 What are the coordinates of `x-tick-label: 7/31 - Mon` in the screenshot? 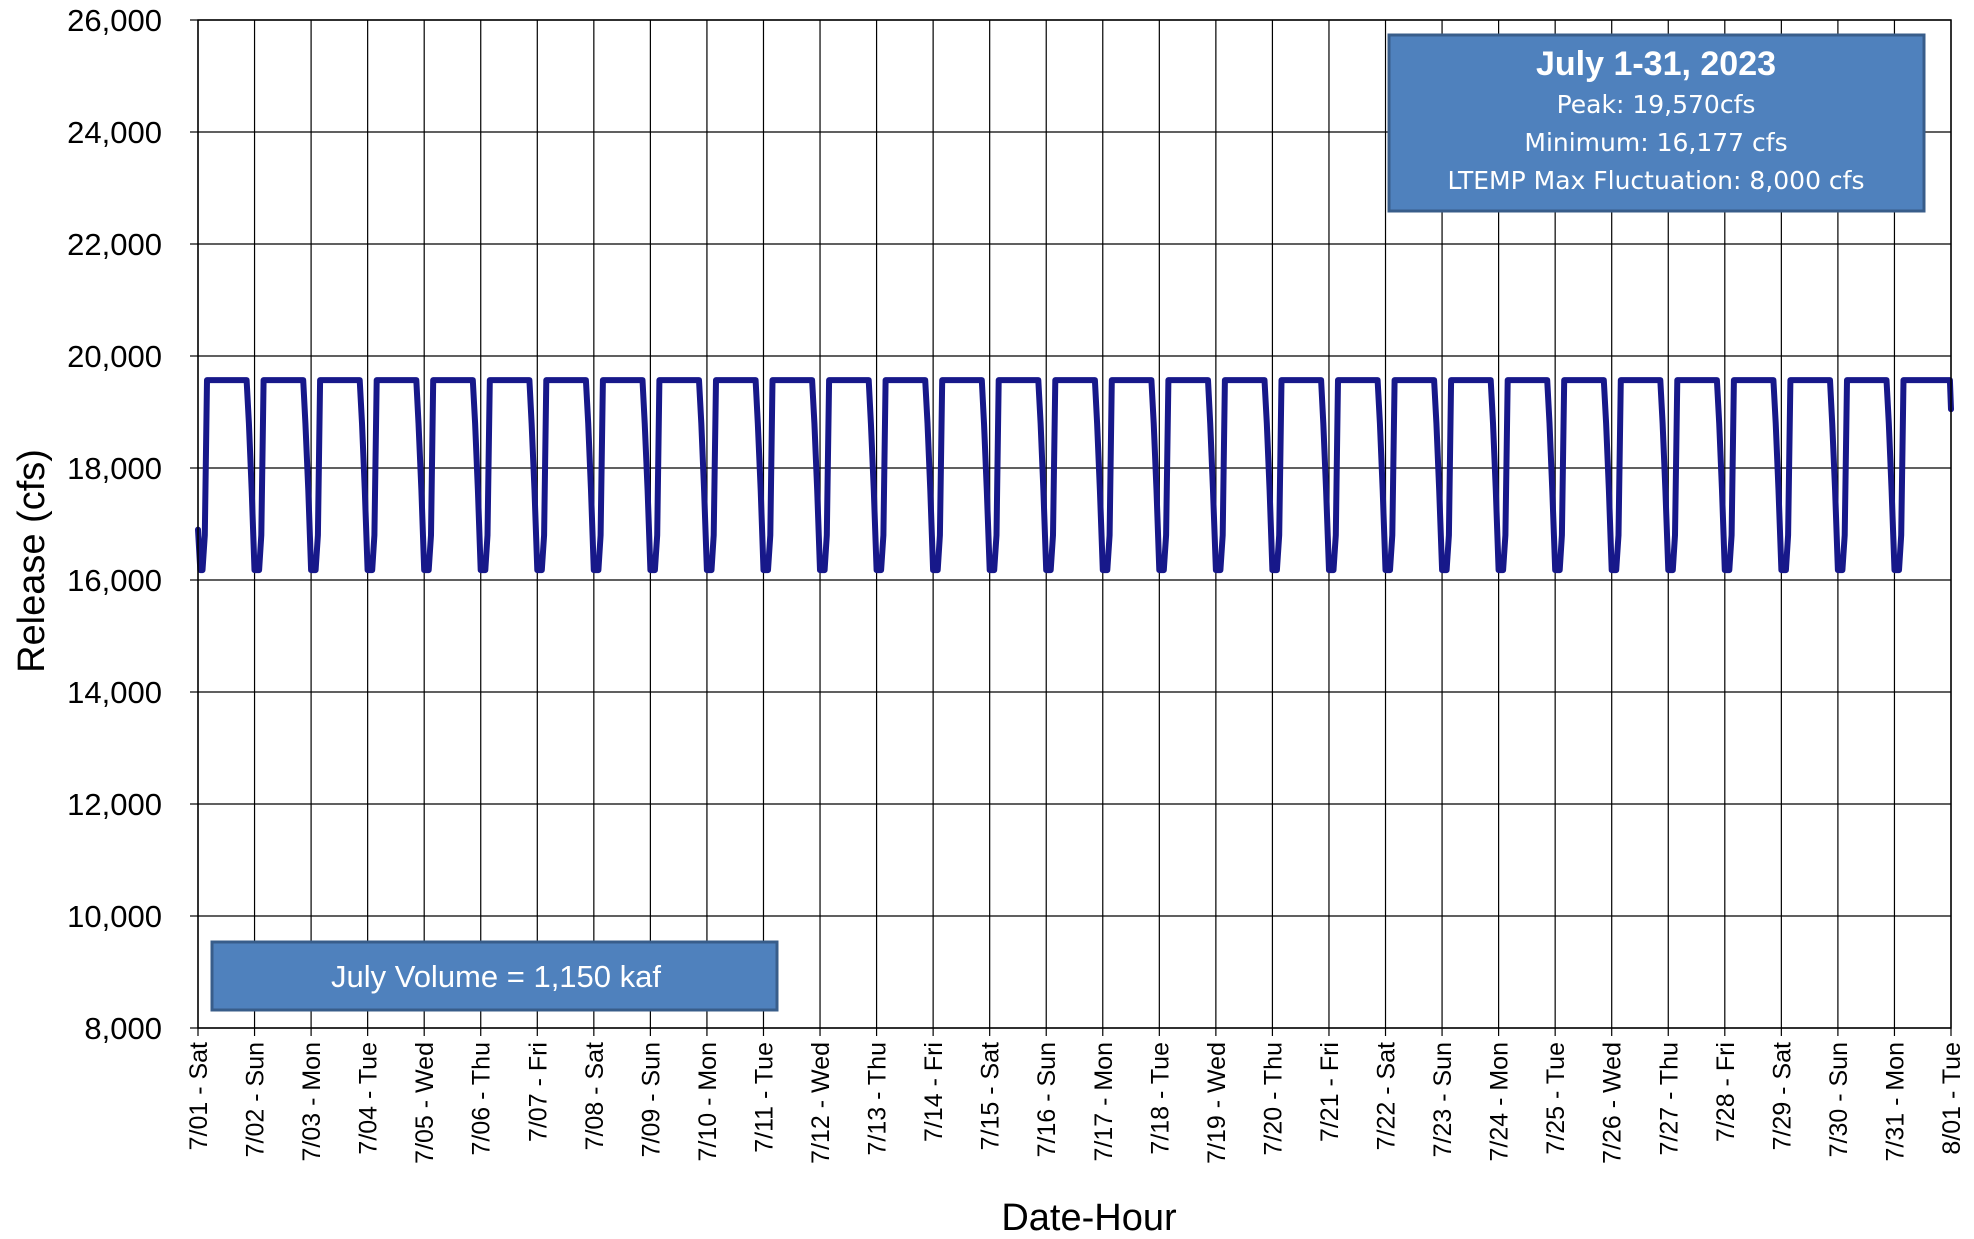 It's located at (1895, 1102).